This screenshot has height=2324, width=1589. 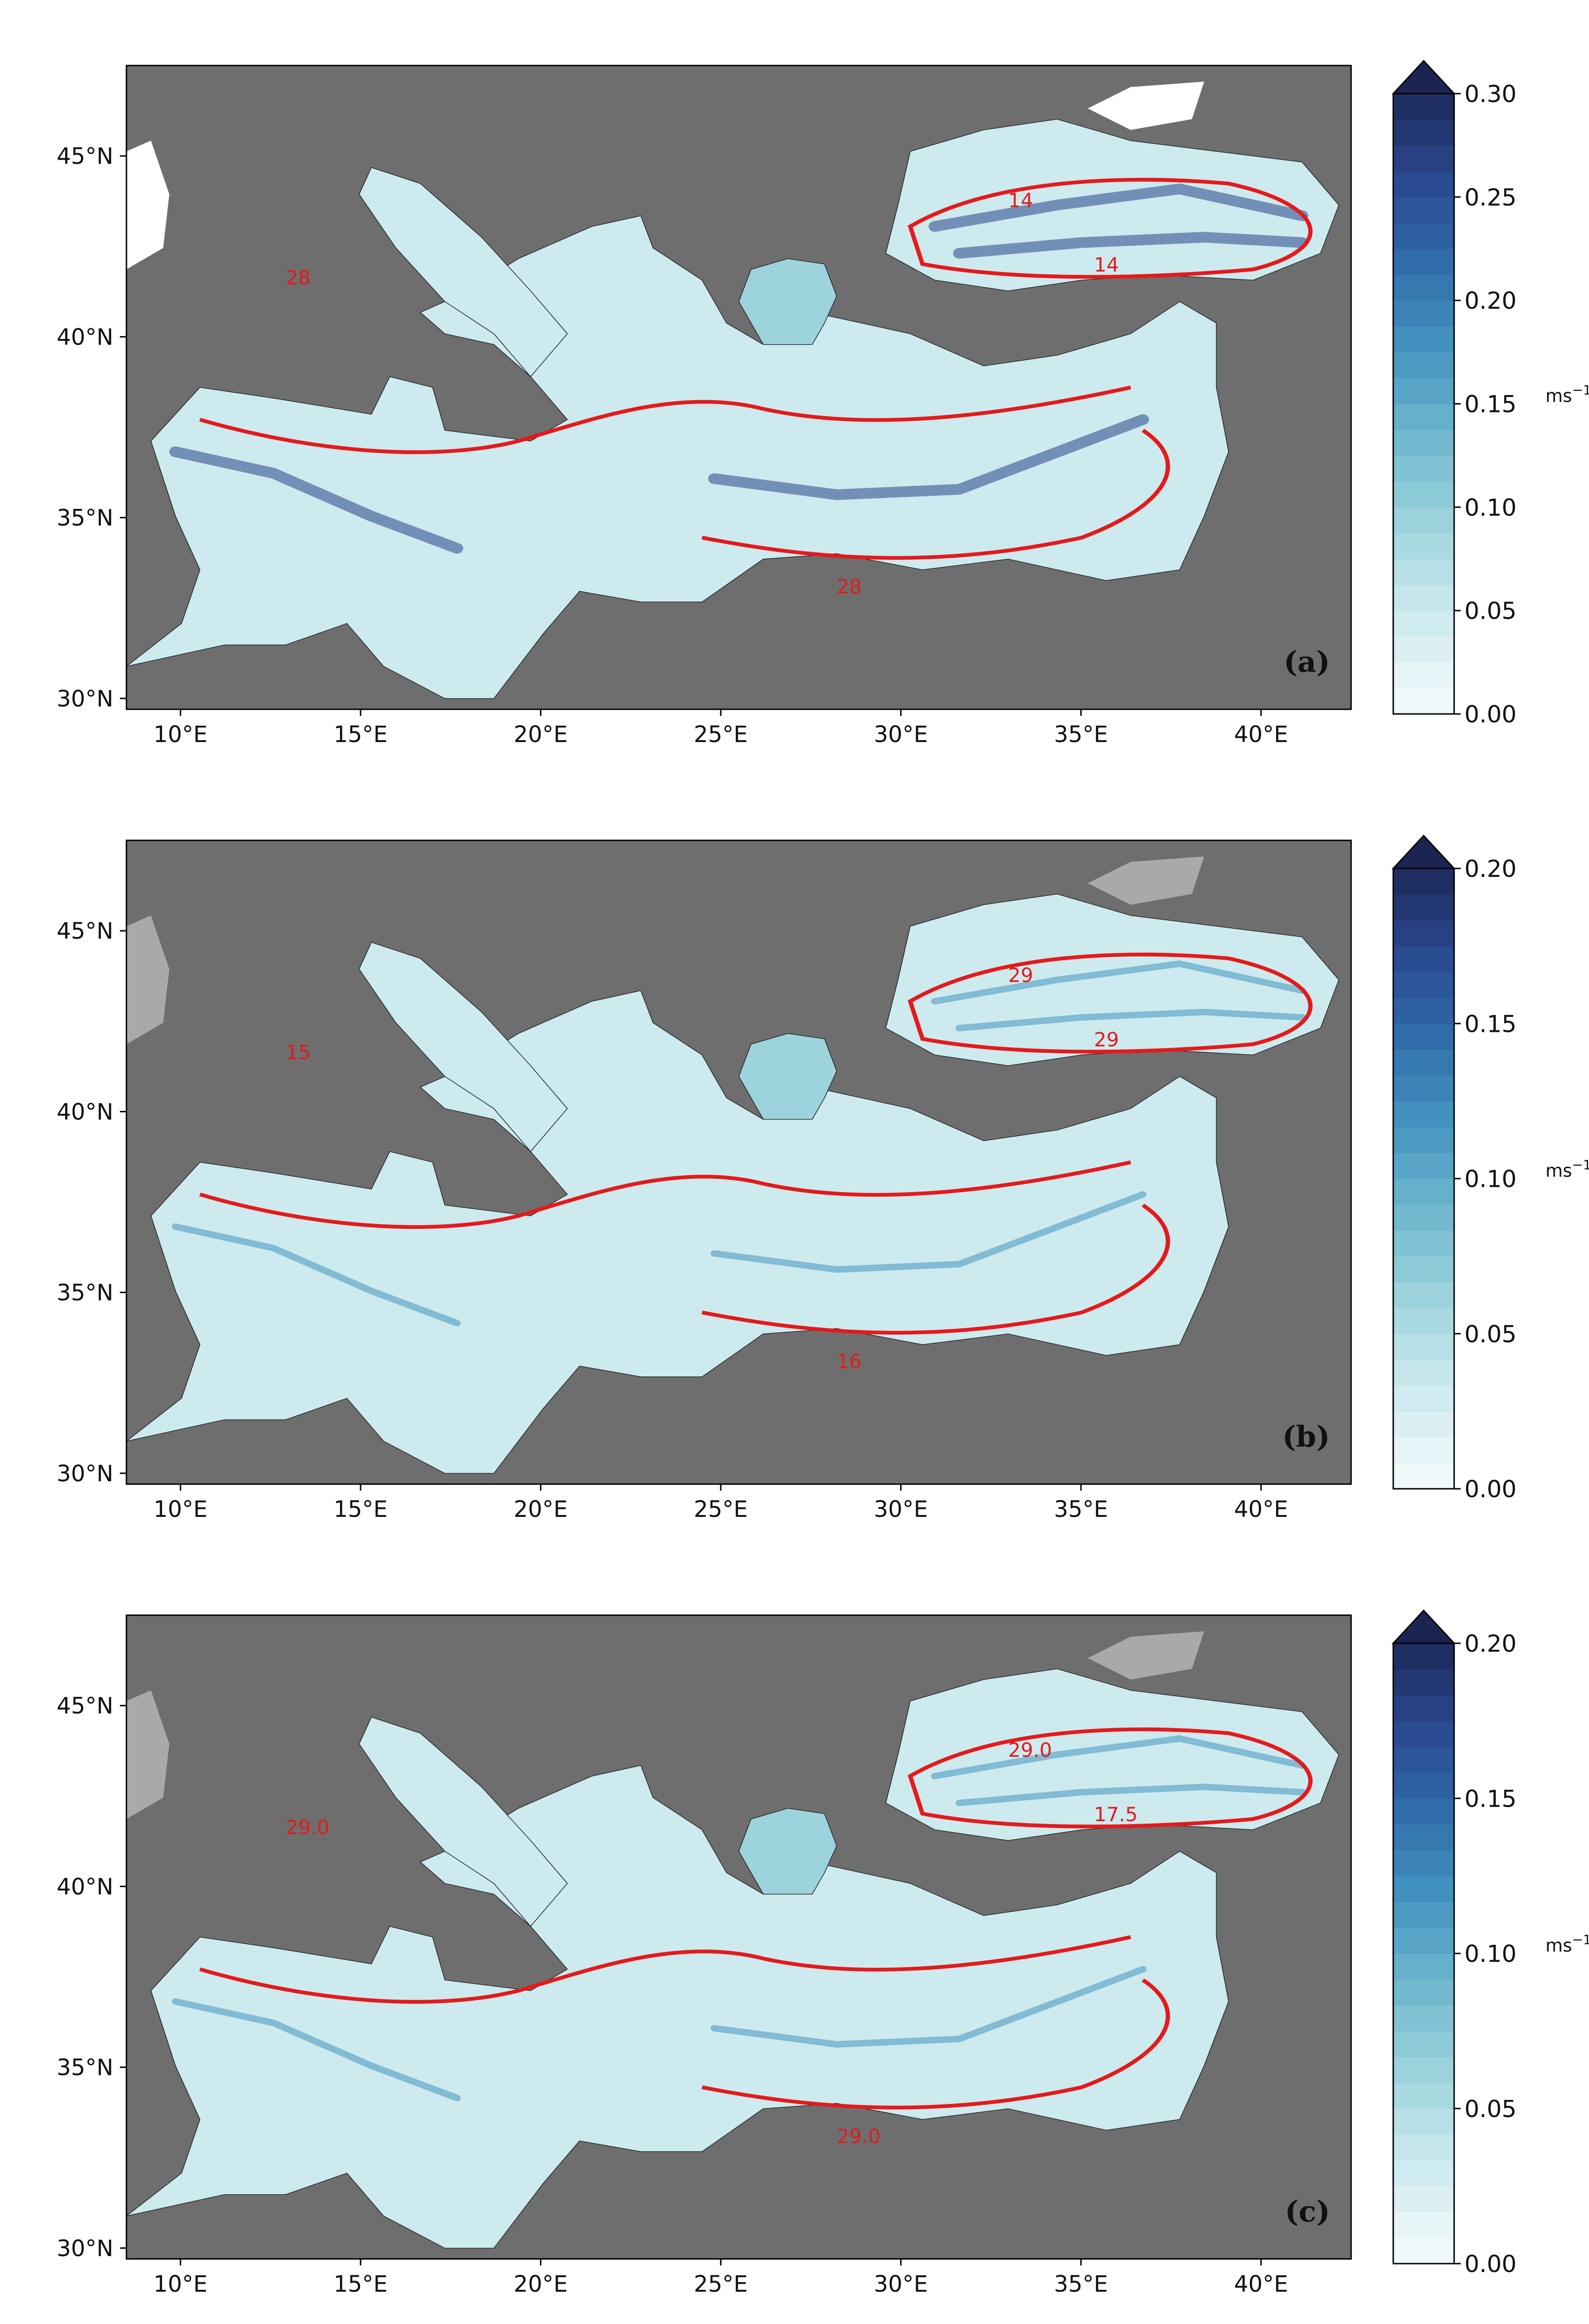 I want to click on colorbar-tick-label: 0.25, so click(x=1490, y=197).